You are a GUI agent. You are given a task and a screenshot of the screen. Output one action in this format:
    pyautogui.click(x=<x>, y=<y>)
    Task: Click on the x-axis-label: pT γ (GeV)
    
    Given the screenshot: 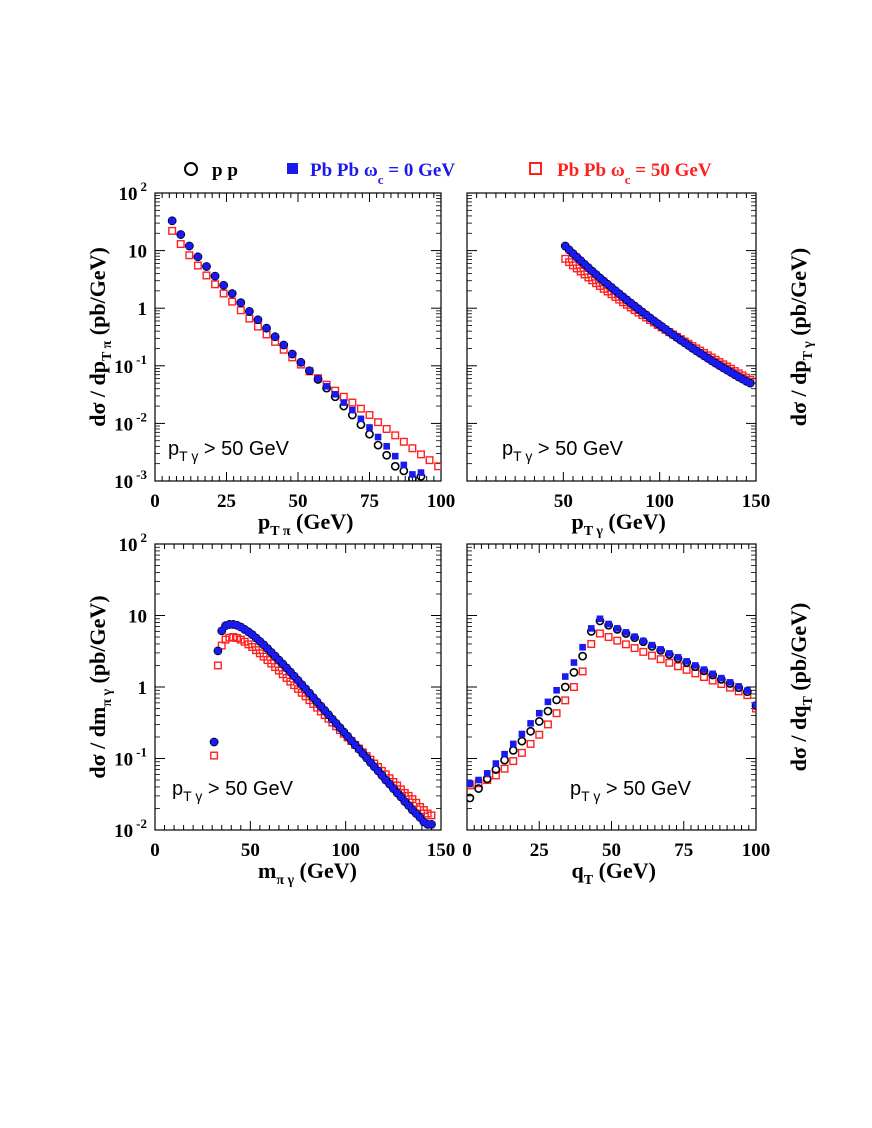 What is the action you would take?
    pyautogui.click(x=619, y=524)
    